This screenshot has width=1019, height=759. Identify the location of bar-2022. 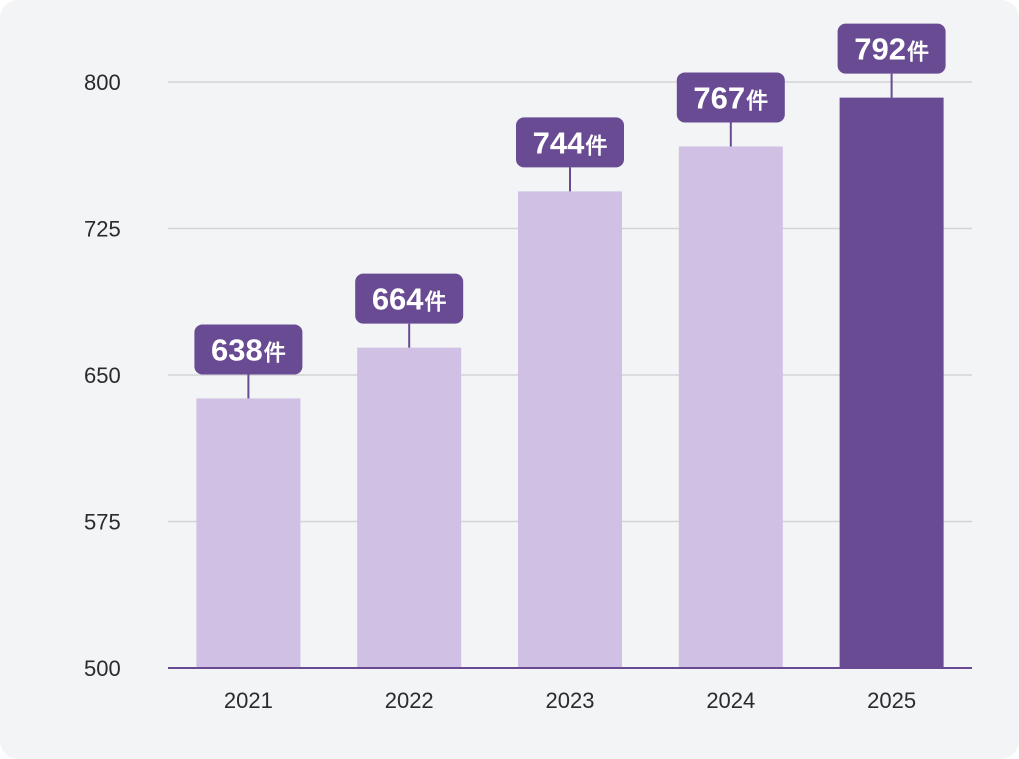
(409, 507).